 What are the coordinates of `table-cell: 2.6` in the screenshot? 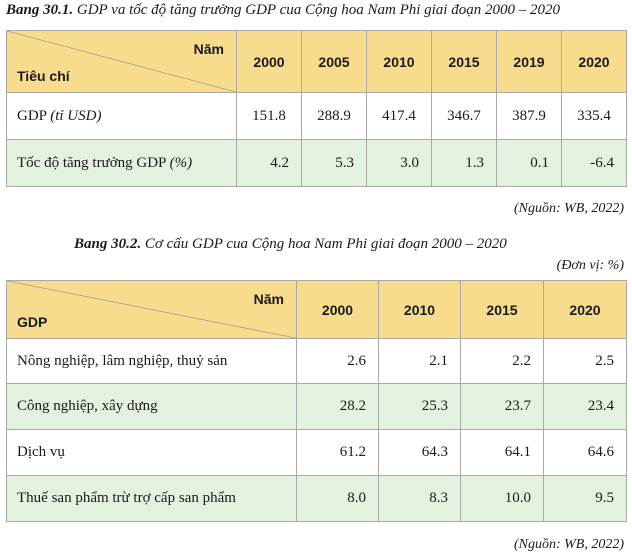 It's located at (337, 361).